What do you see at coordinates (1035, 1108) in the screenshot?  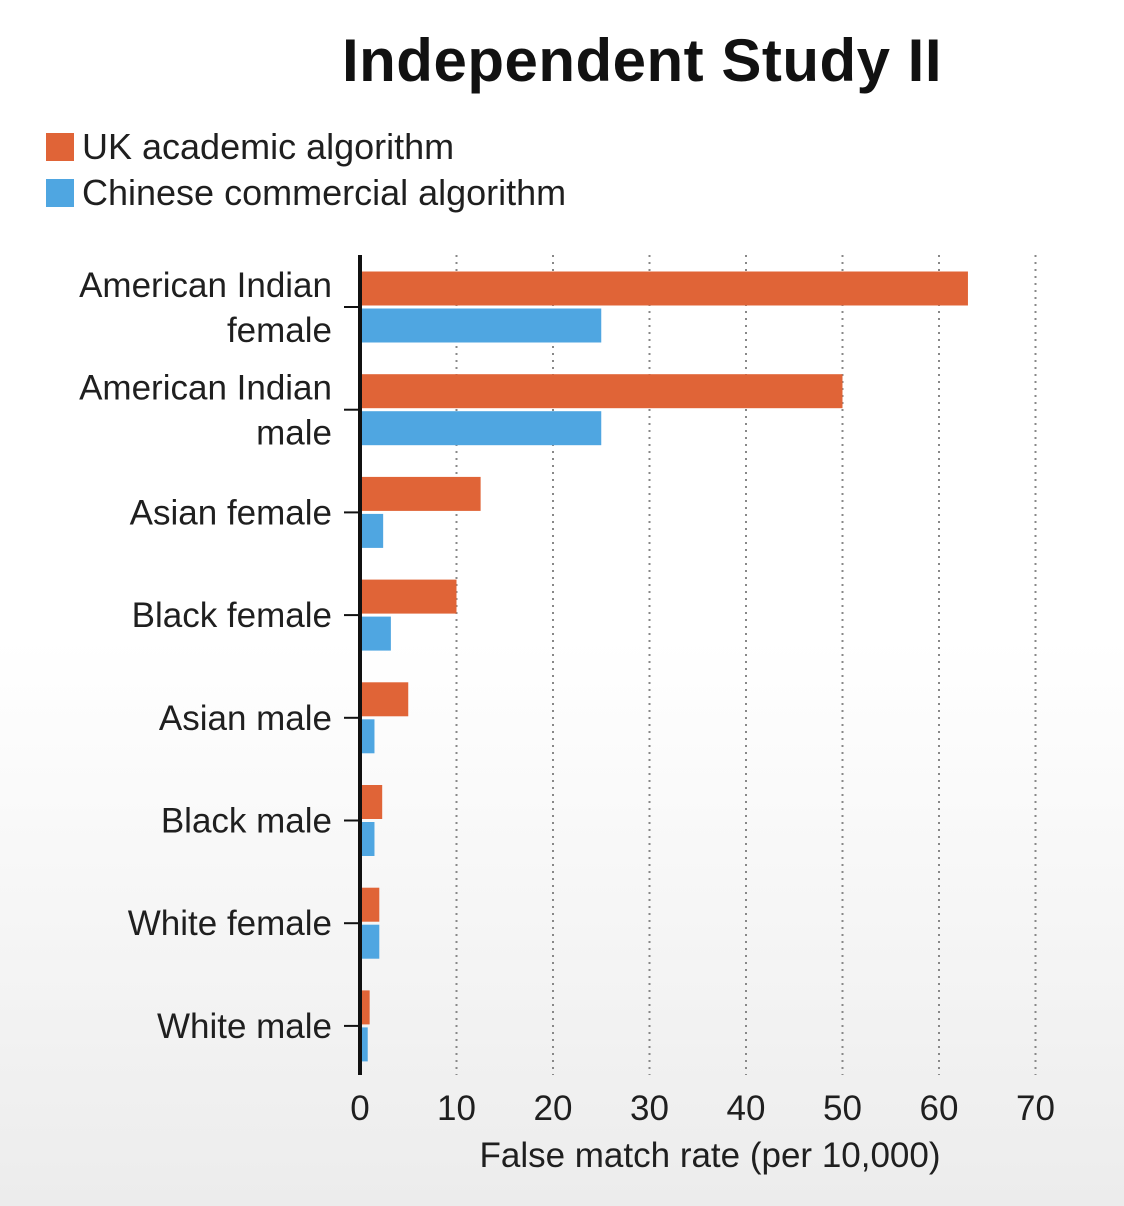 I see `x-tick-label-70: 70` at bounding box center [1035, 1108].